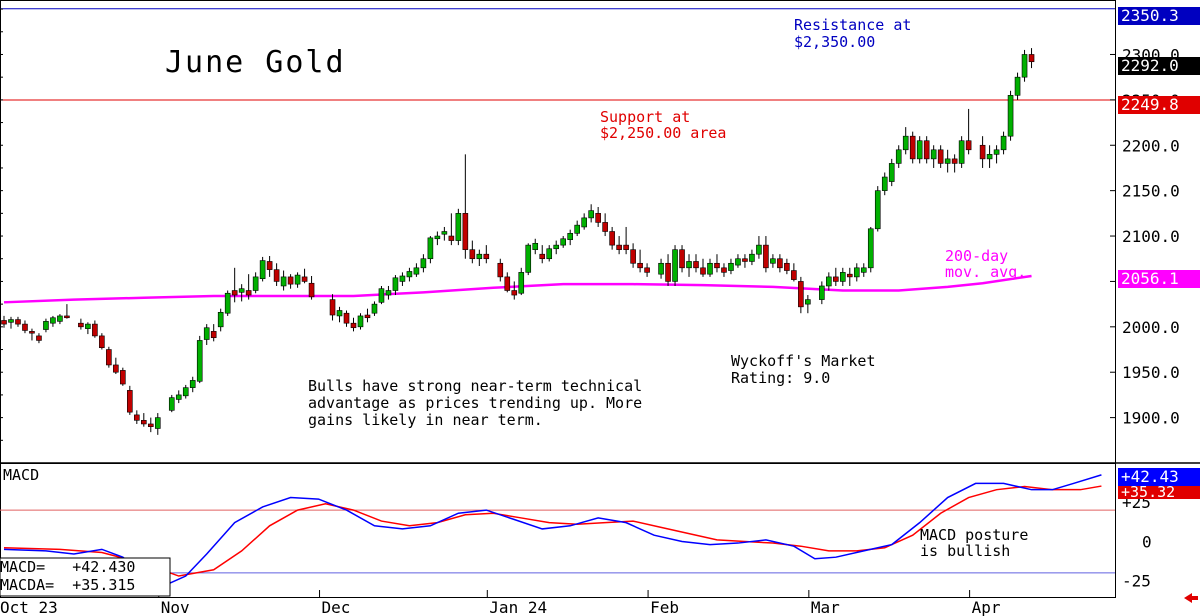 The height and width of the screenshot is (616, 1200). What do you see at coordinates (1191, 598) in the screenshot?
I see `scroll-left-arrow-icon` at bounding box center [1191, 598].